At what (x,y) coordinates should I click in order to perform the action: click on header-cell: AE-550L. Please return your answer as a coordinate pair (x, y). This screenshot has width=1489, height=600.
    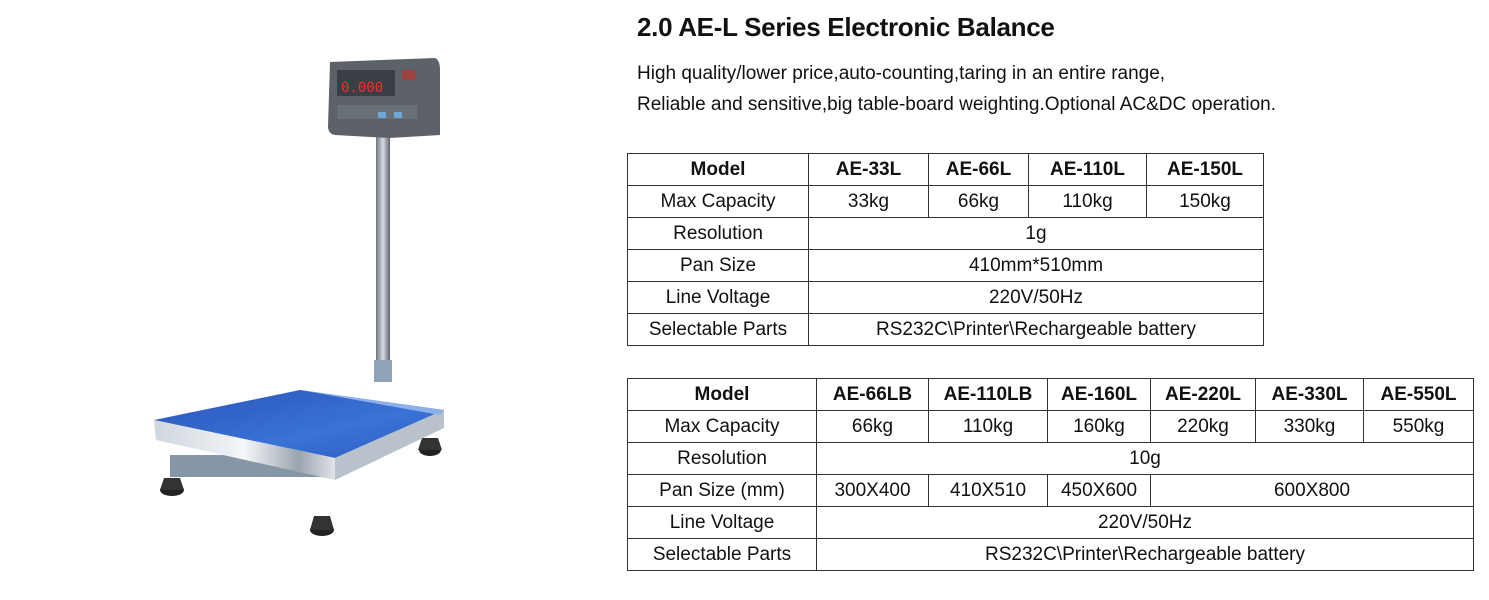
    Looking at the image, I should click on (1418, 394).